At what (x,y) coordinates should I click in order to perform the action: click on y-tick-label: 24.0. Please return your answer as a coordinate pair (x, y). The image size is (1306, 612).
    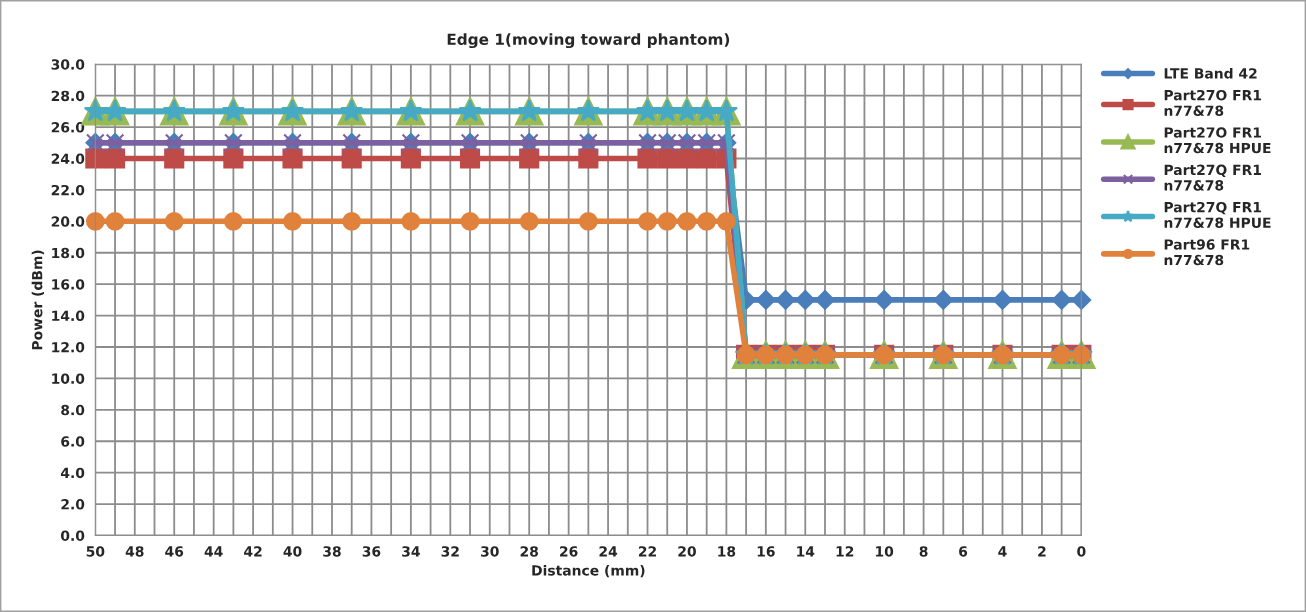
    Looking at the image, I should click on (68, 158).